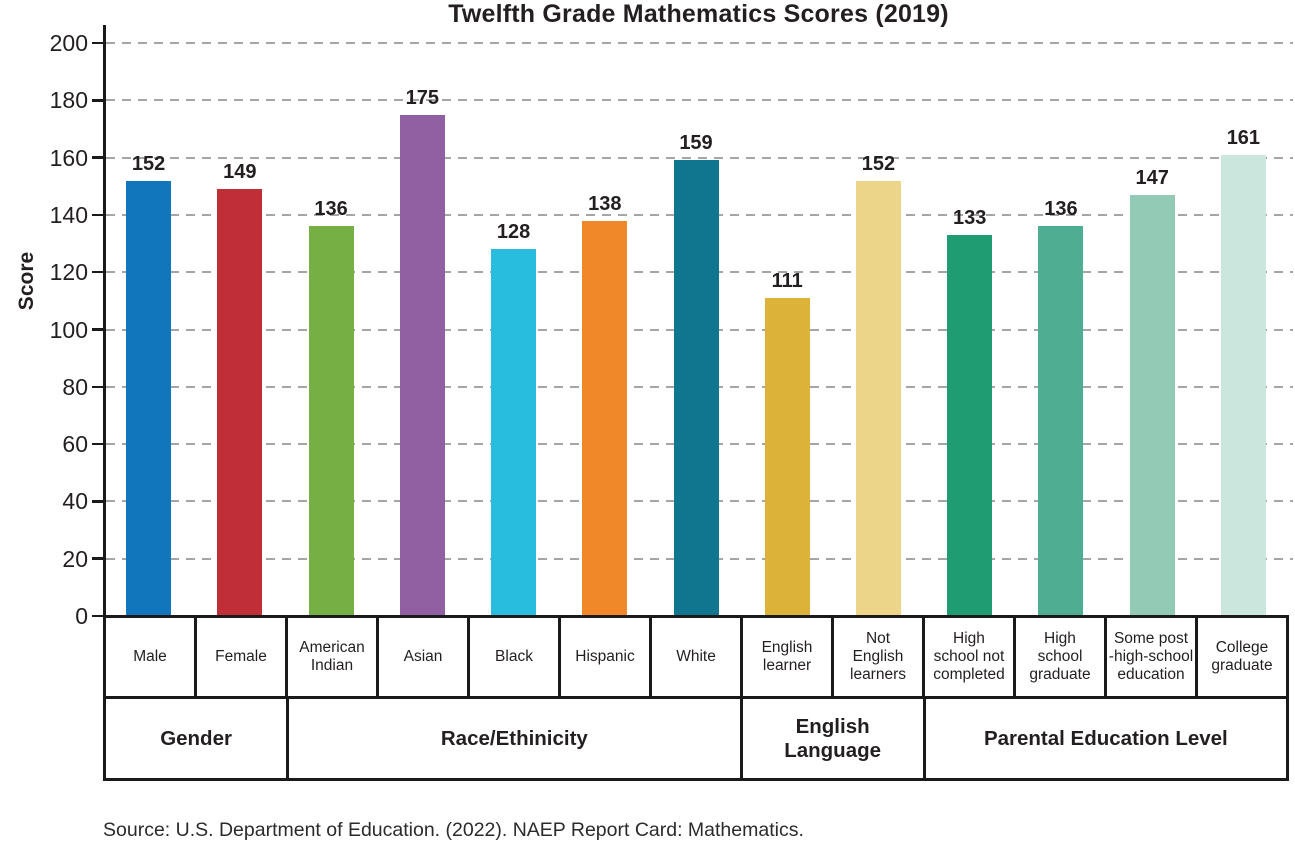  I want to click on y-tick-label-80: 80, so click(75, 386).